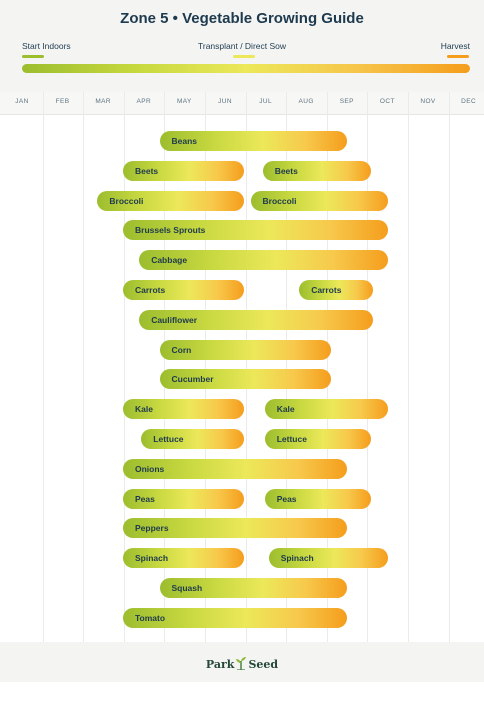  I want to click on crop-bar-cucumber: Cucumber, so click(245, 379).